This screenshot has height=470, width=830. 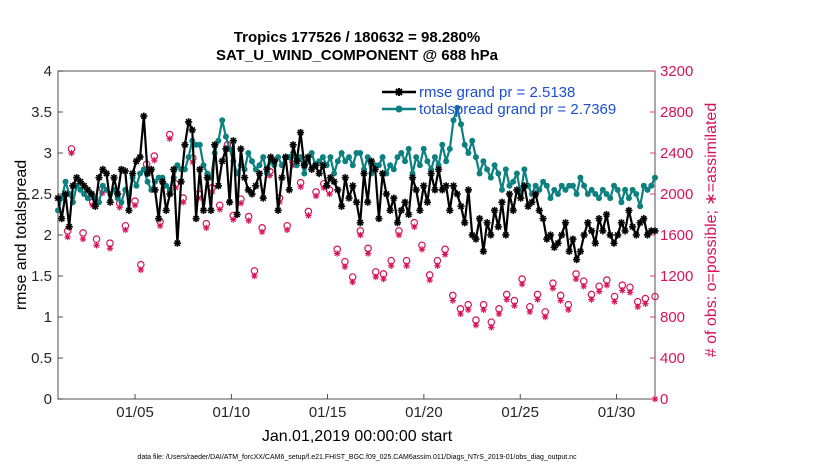 What do you see at coordinates (48, 317) in the screenshot?
I see `y-tick-label: 1` at bounding box center [48, 317].